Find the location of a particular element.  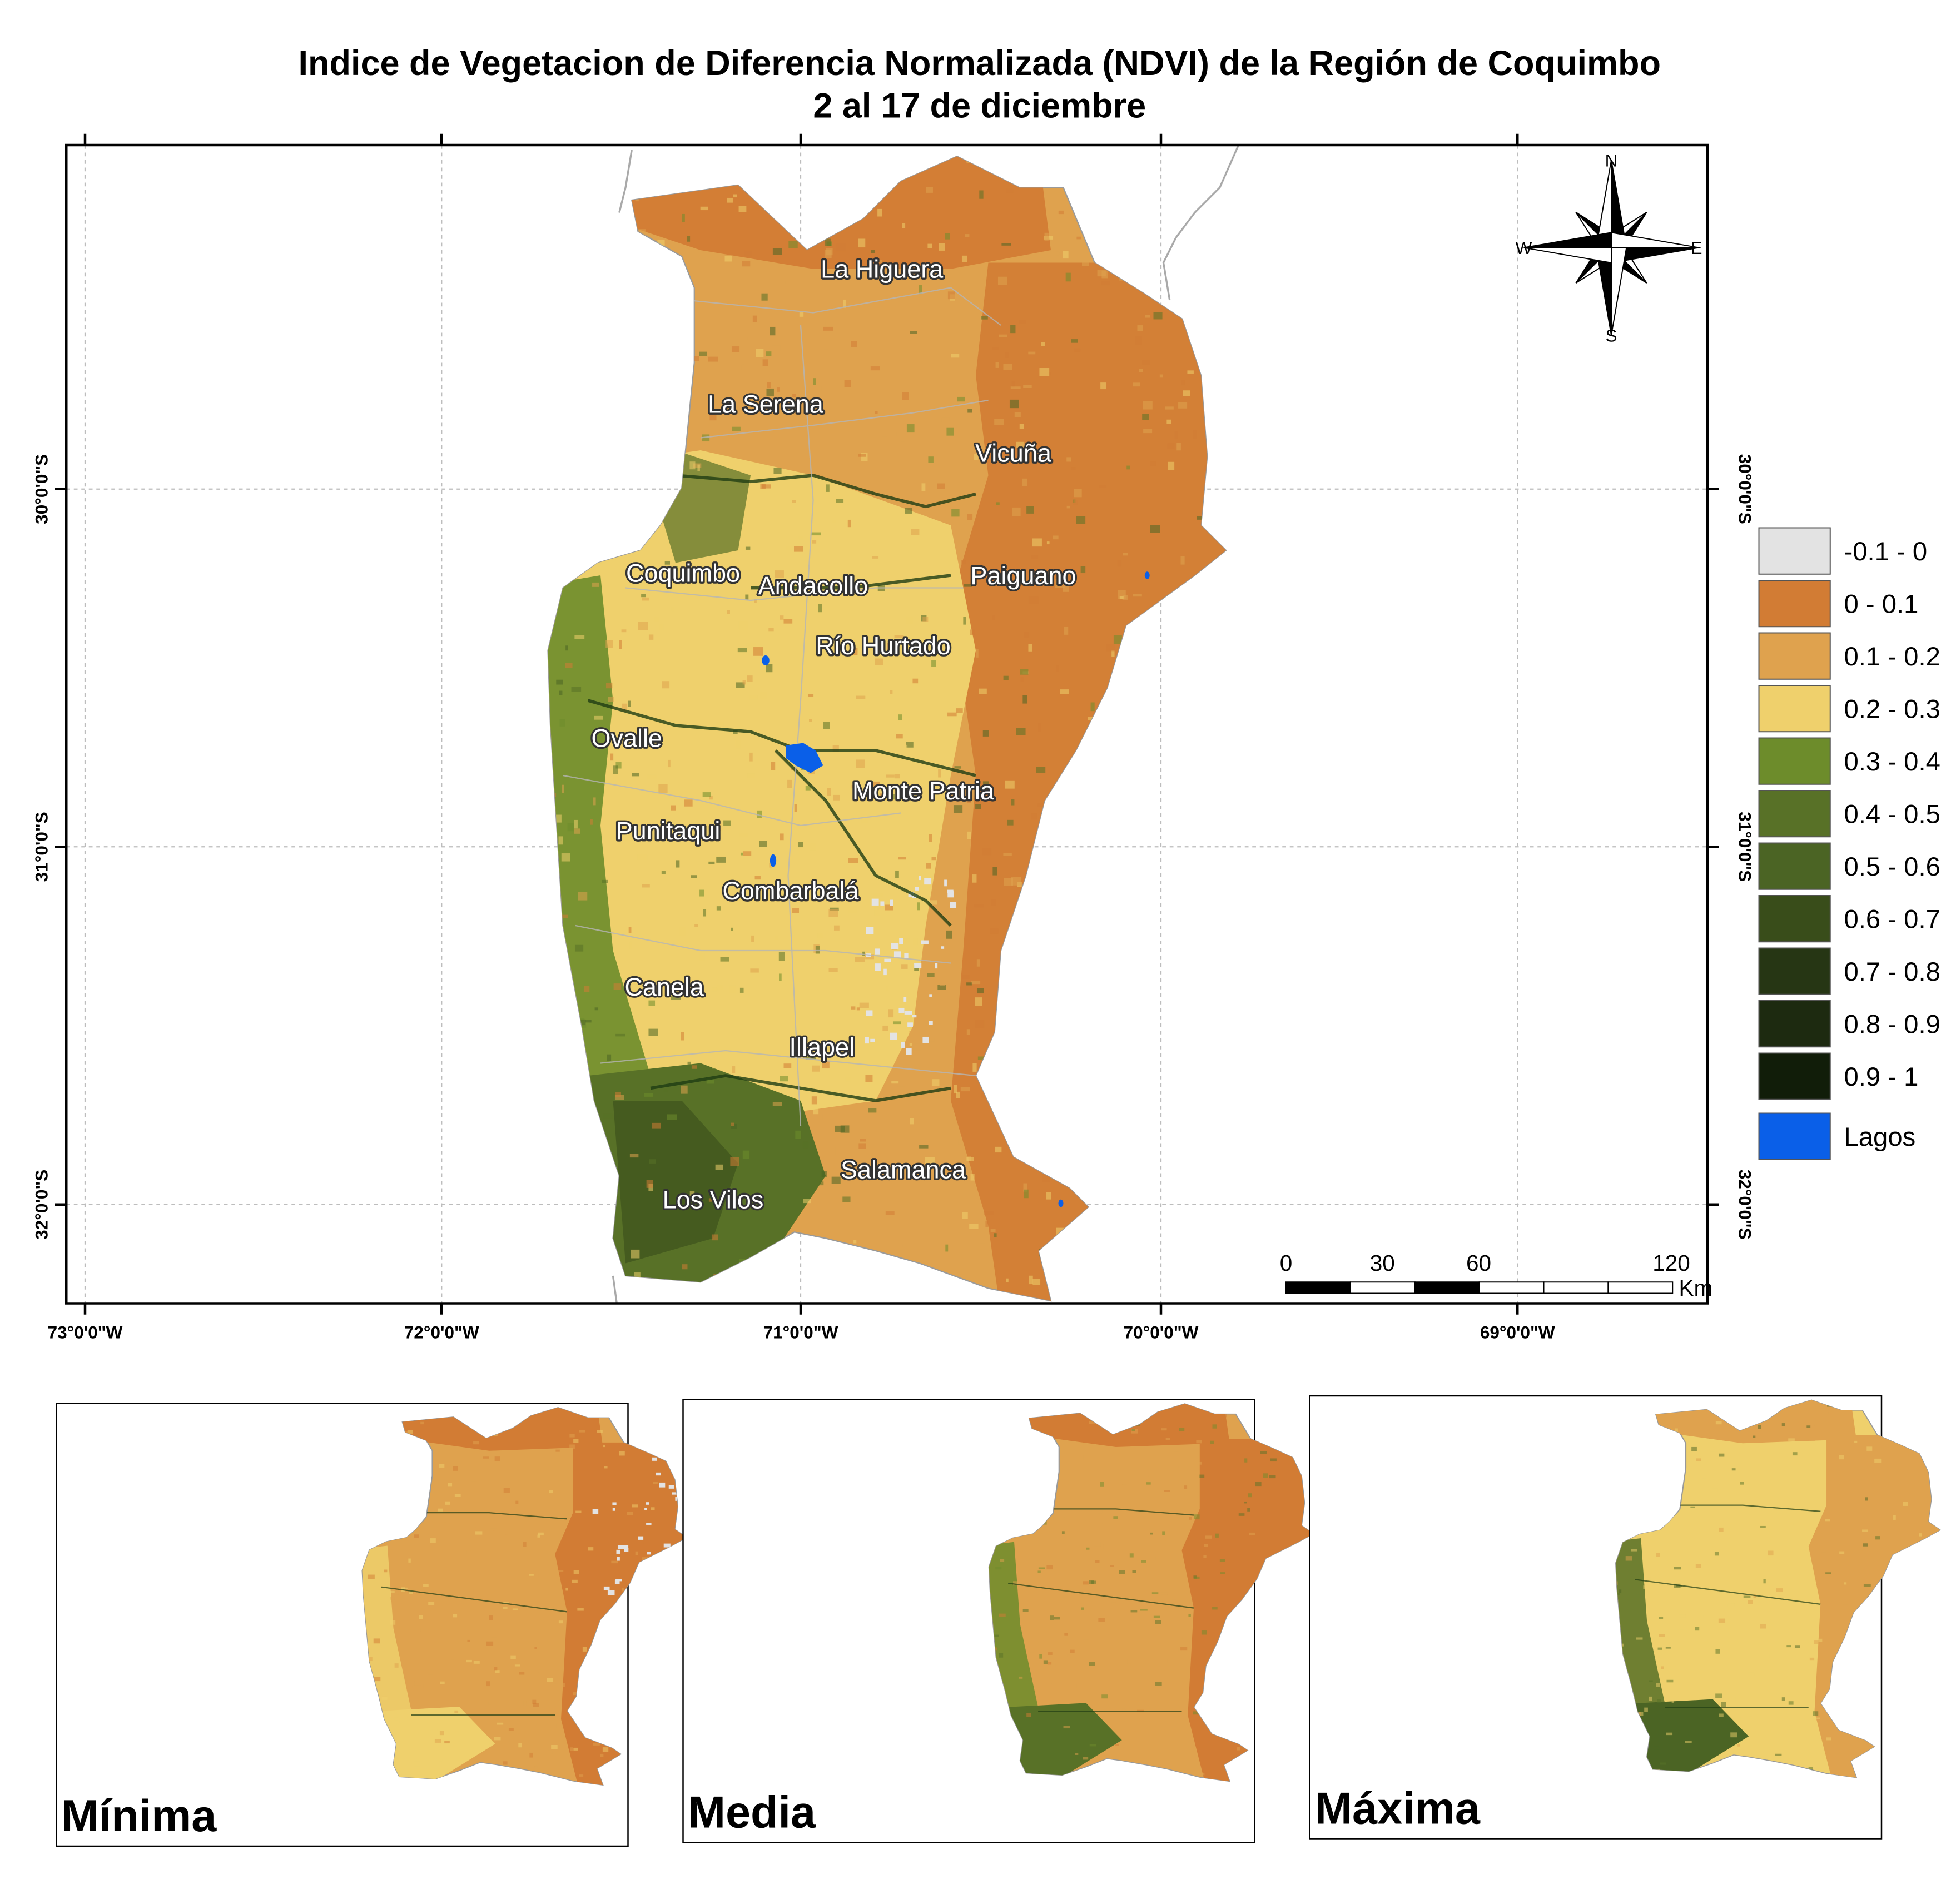

inset-valley is located at coordinates (474, 1599).